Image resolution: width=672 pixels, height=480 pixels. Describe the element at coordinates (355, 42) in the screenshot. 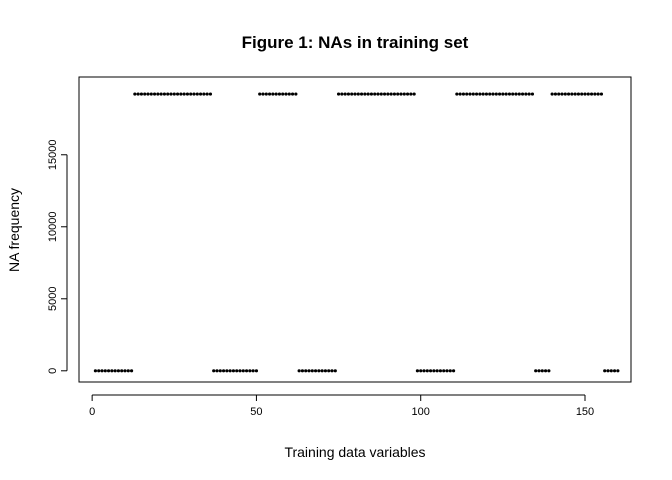

I see `chart-title: Figure 1: NAs in training set` at that location.